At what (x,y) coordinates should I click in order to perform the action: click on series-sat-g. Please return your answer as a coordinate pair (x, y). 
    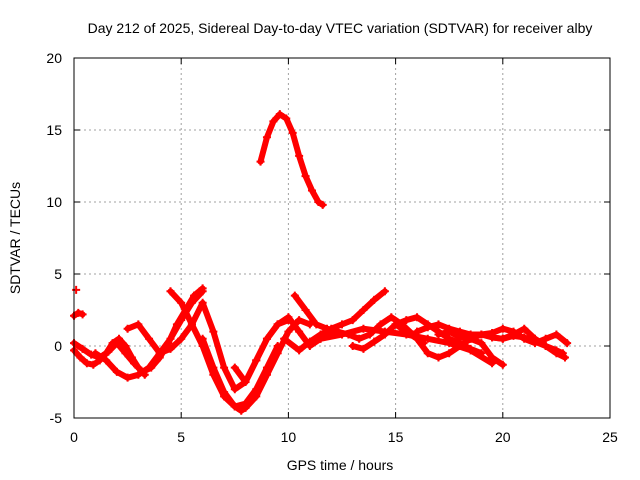
    Looking at the image, I should click on (283, 349).